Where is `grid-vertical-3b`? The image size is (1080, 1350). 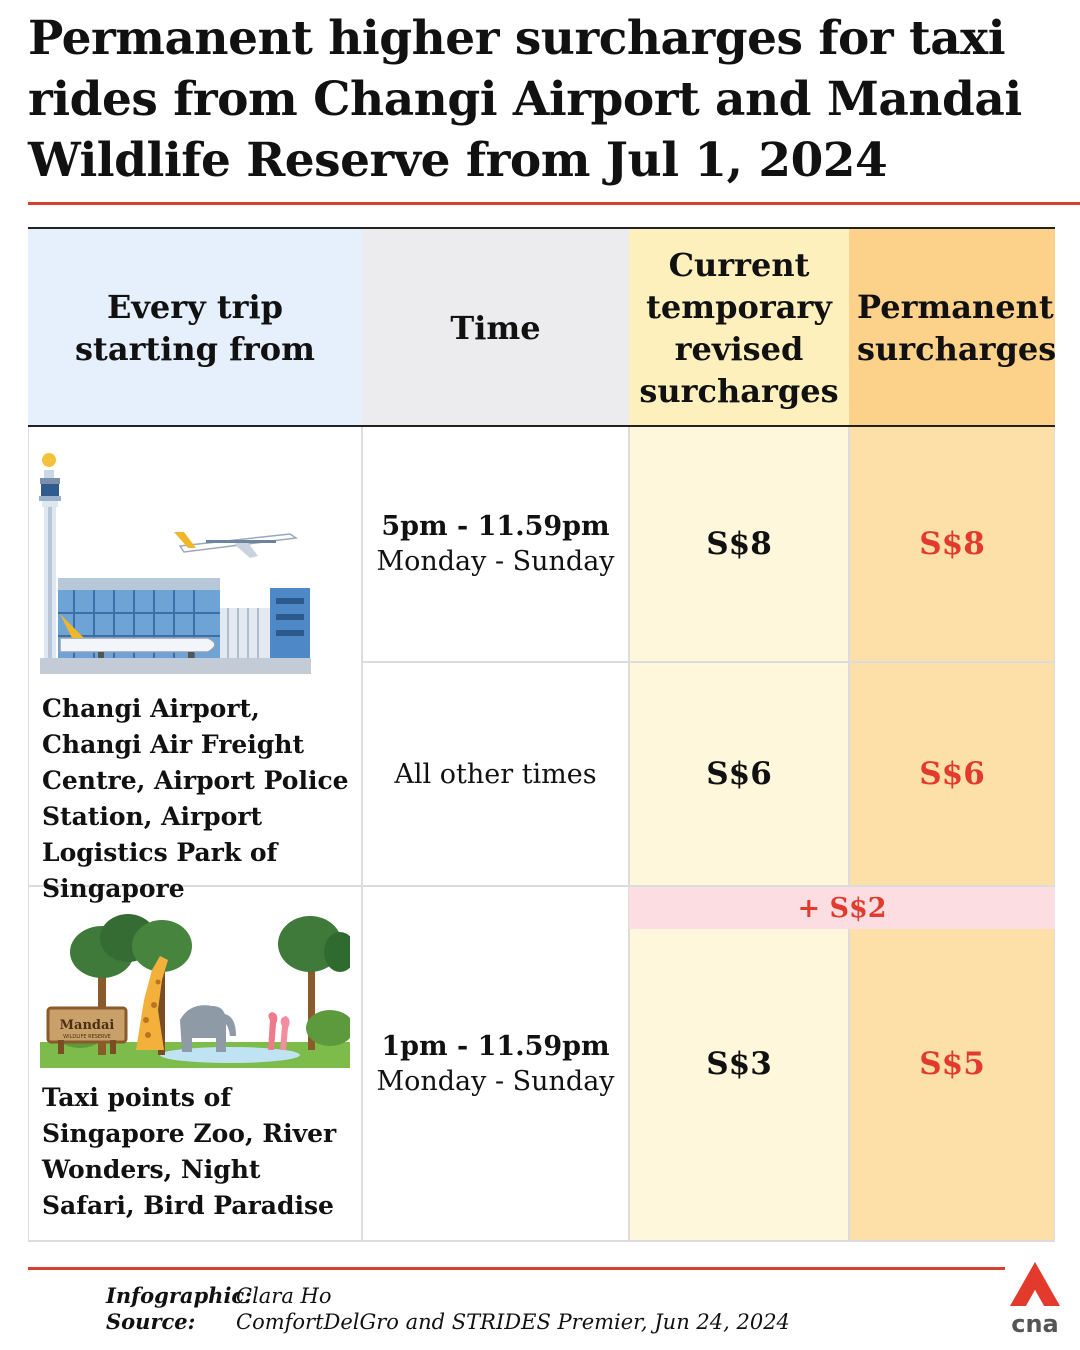 grid-vertical-3b is located at coordinates (849, 1085).